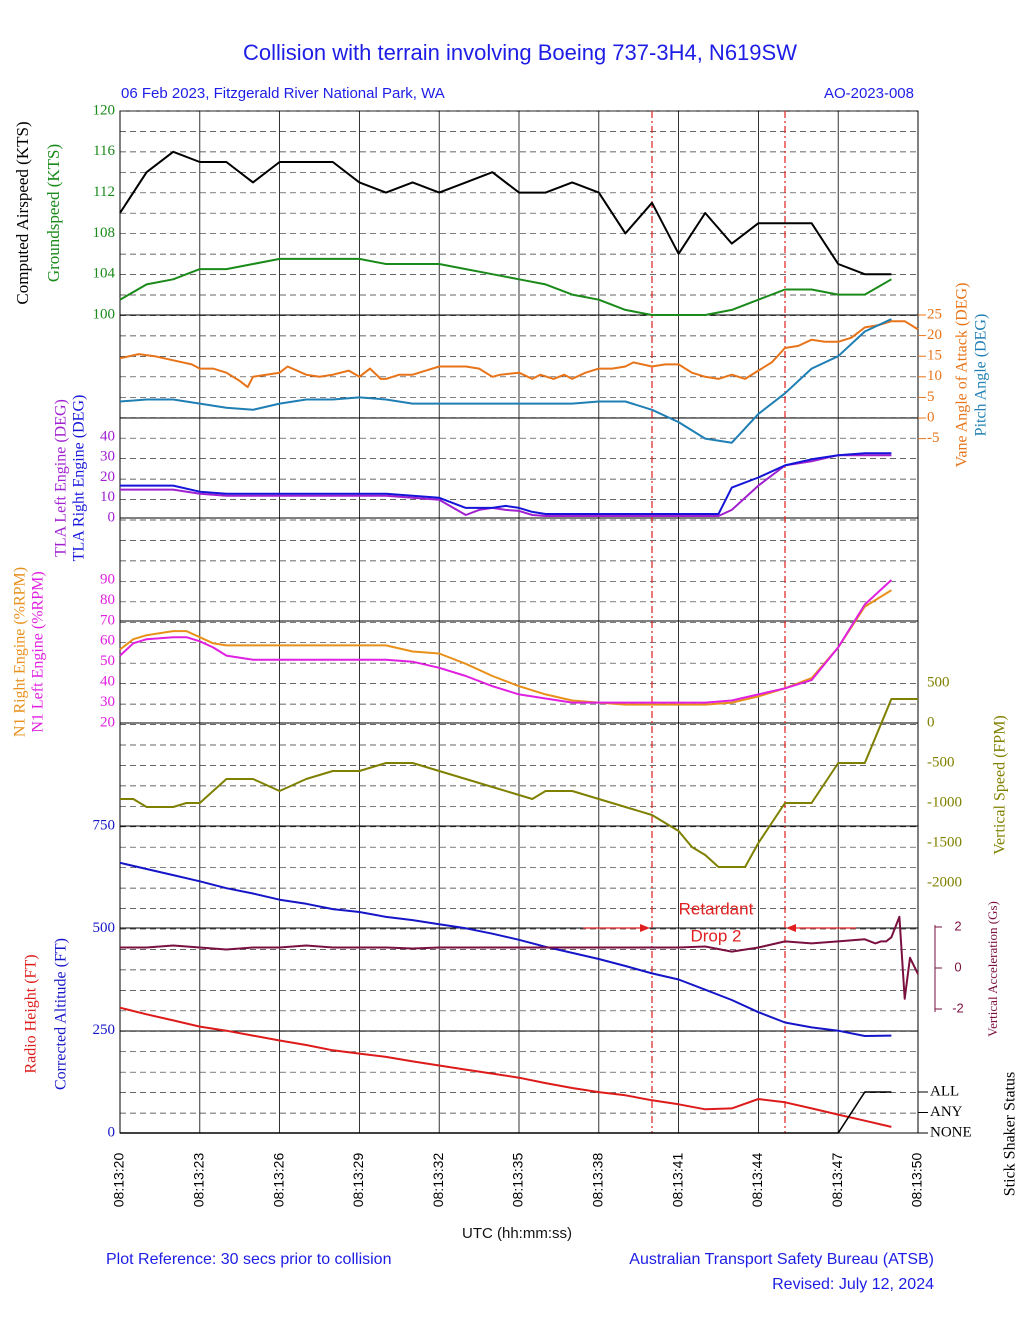 The image size is (1026, 1319). I want to click on vertical-speed-axis-label: Vertical Speed (FPM), so click(1000, 785).